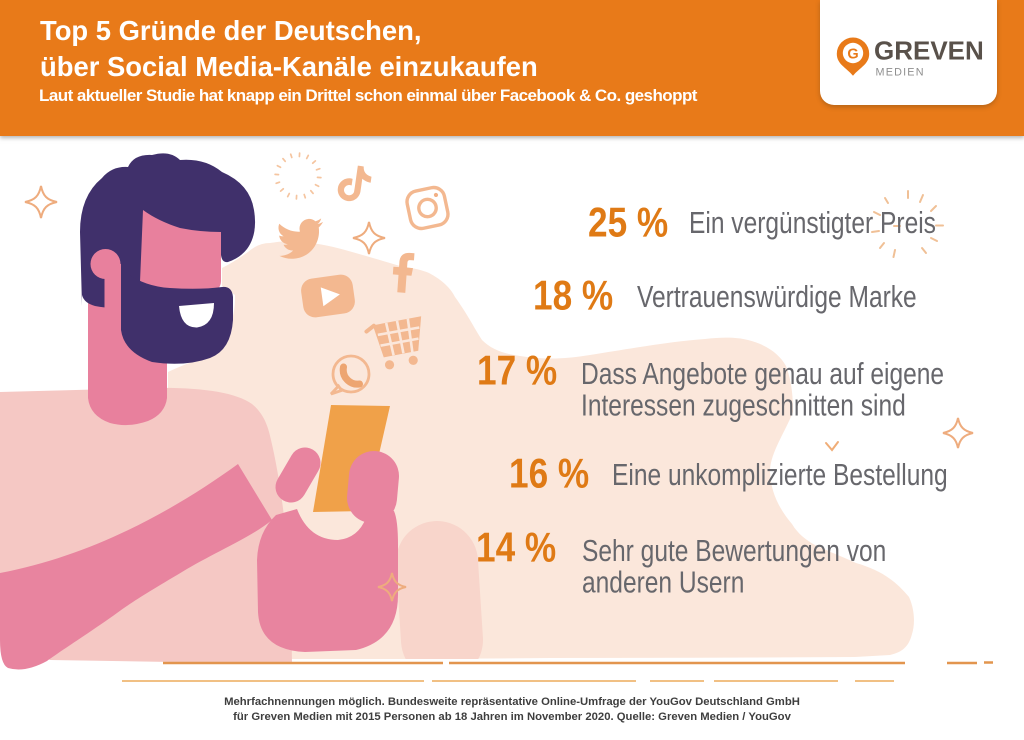  Describe the element at coordinates (852, 54) in the screenshot. I see `svg-text: G` at that location.